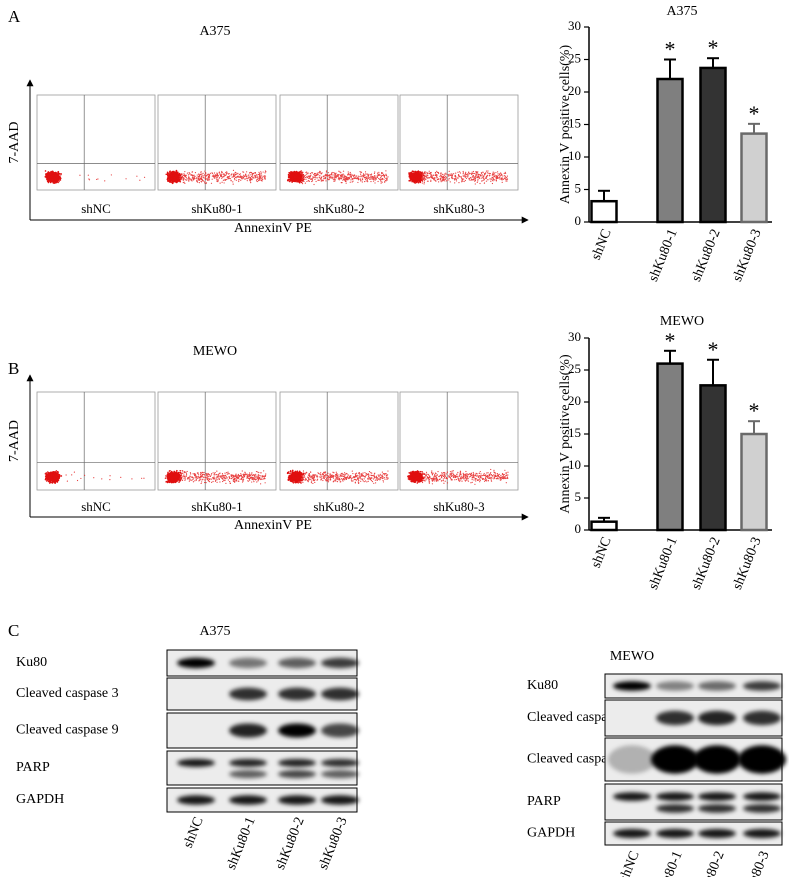 The width and height of the screenshot is (789, 877). What do you see at coordinates (338, 208) in the screenshot?
I see `sample-label: shKu80-2` at bounding box center [338, 208].